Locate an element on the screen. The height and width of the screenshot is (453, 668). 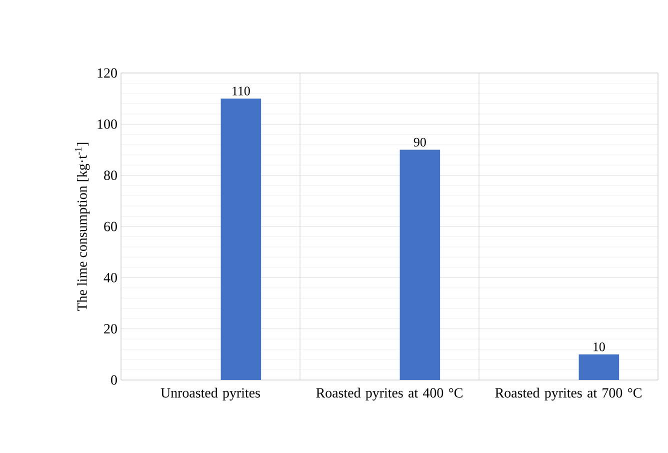
y-tick-label: 20 is located at coordinates (110, 329).